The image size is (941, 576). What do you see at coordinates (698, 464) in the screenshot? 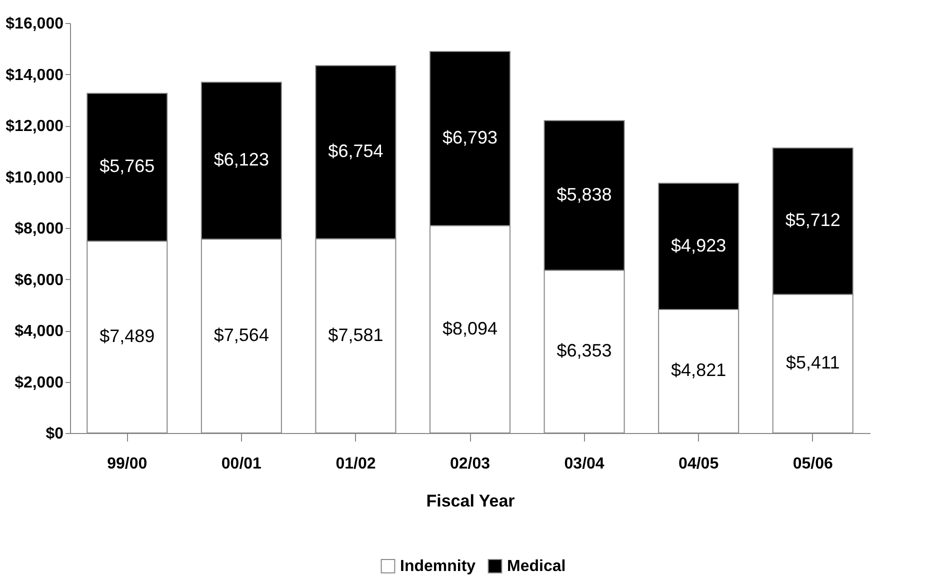
I see `x-tick-label: 04/05` at bounding box center [698, 464].